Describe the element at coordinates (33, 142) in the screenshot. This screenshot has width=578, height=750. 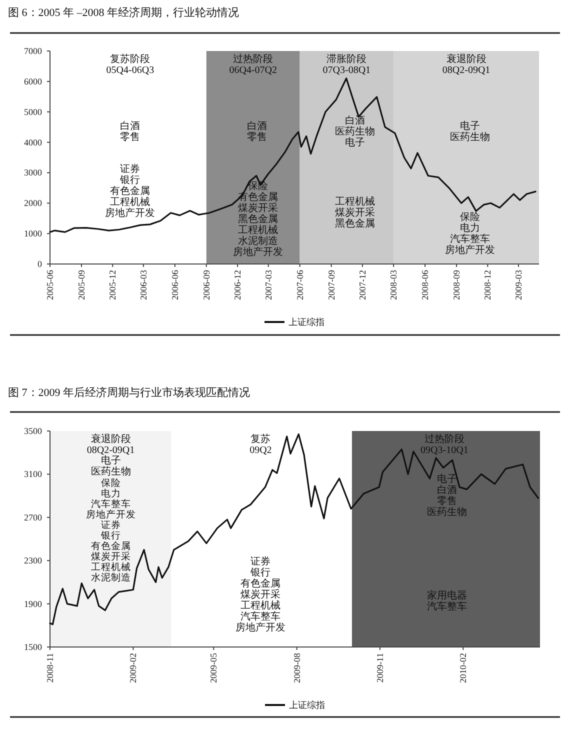
I see `y-tick-label: 4000` at that location.